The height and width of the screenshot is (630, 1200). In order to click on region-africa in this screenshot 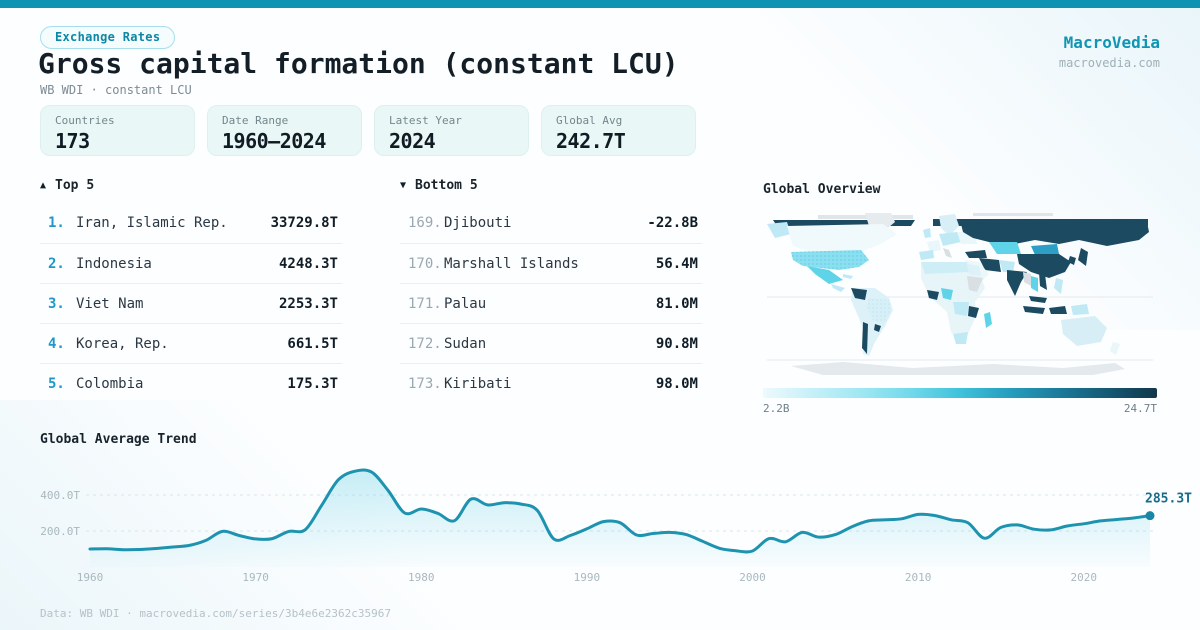, I will do `click(956, 303)`.